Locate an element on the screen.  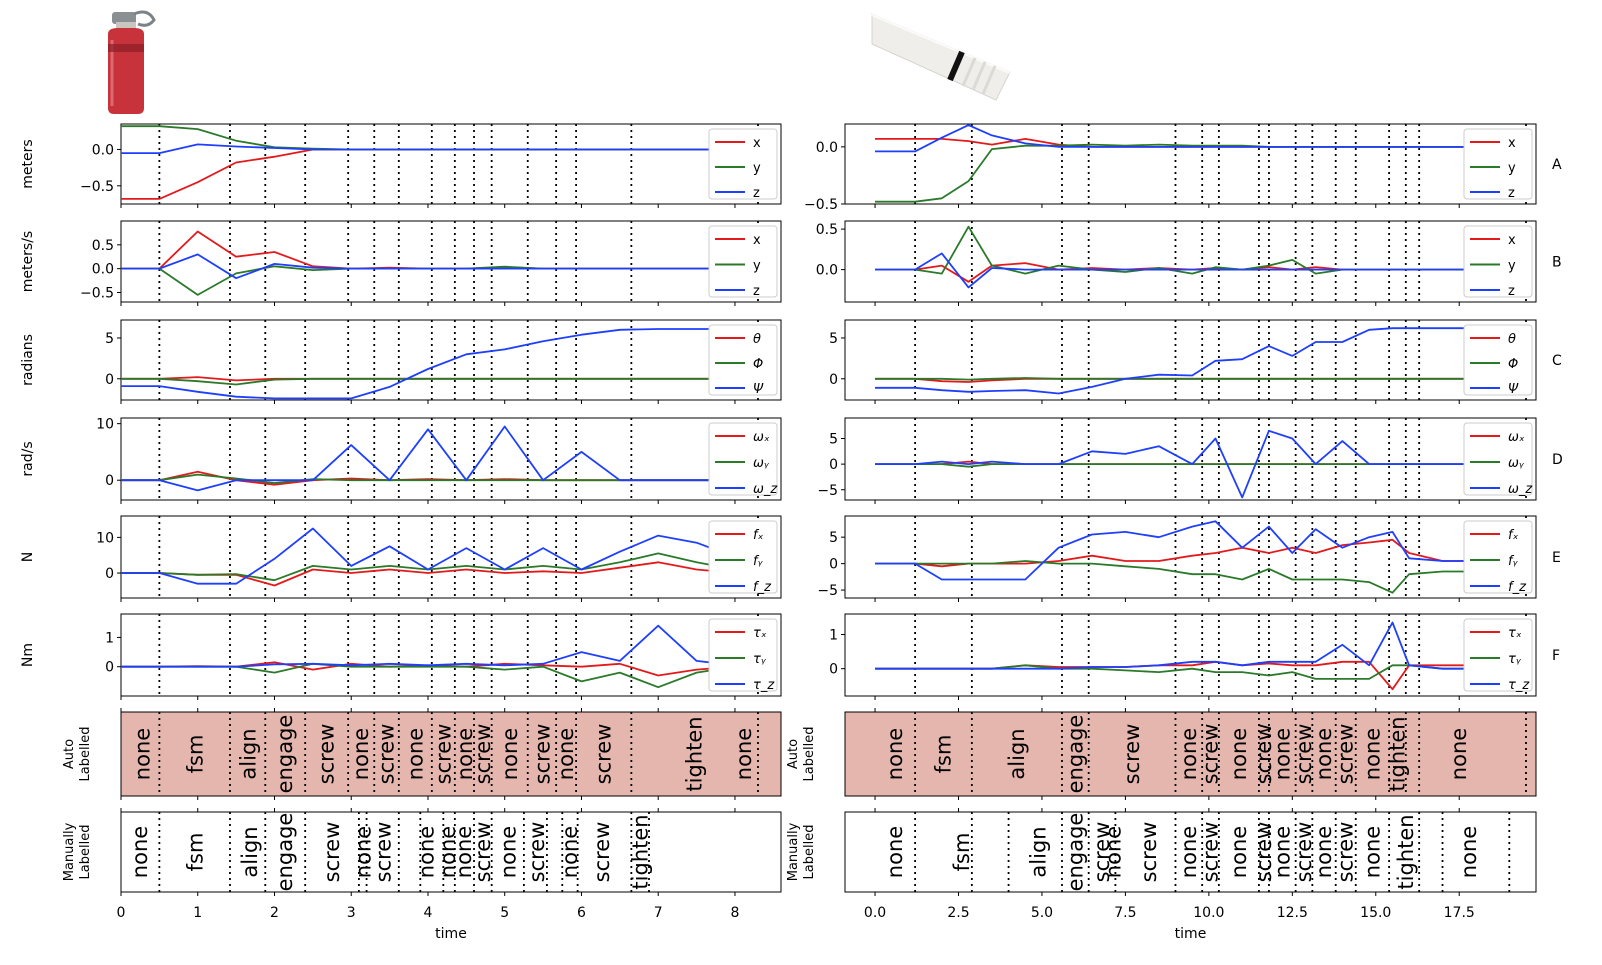
panel-2: 0.5 0.0 xyz B is located at coordinates (1189, 263).